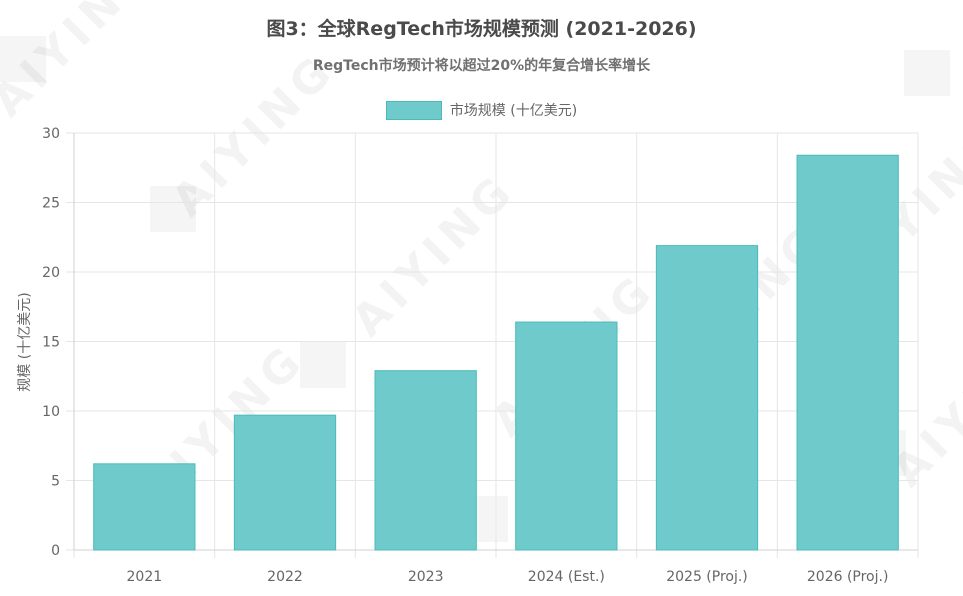 The image size is (963, 596). What do you see at coordinates (51, 273) in the screenshot?
I see `y-tick-label: 20` at bounding box center [51, 273].